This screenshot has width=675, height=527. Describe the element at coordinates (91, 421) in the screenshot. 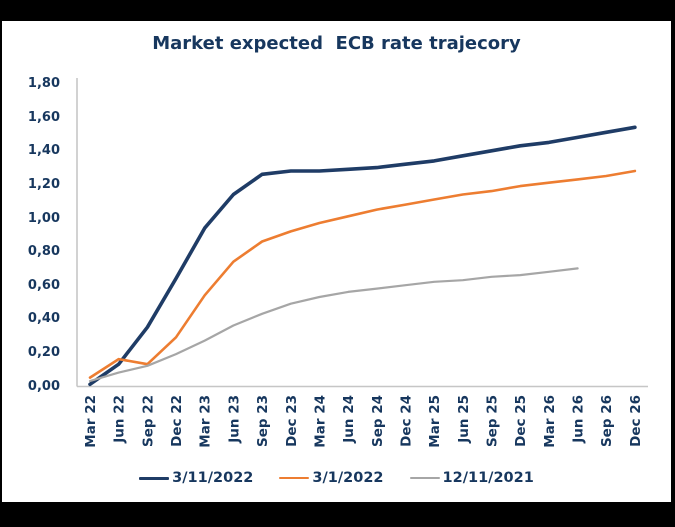

I see `x-tick-label: Mar 22` at that location.